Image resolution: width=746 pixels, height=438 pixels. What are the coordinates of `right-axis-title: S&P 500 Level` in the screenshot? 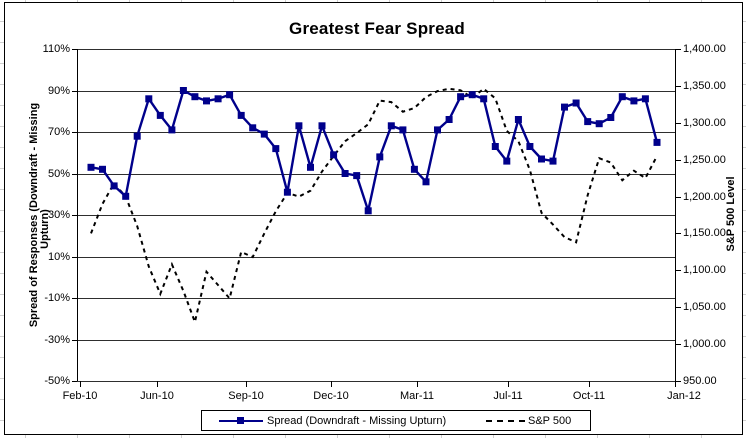 It's located at (731, 214).